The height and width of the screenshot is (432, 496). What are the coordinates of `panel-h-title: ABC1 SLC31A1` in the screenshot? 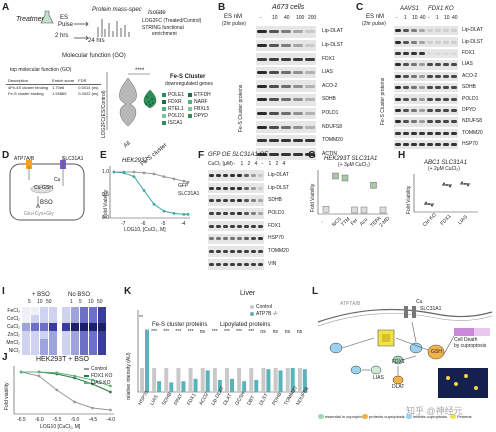 It's located at (446, 163).